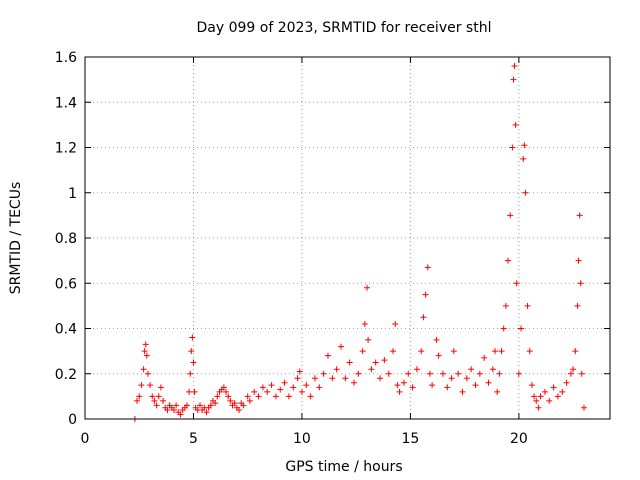 This screenshot has width=640, height=480. What do you see at coordinates (519, 439) in the screenshot?
I see `x-tick-label: 20` at bounding box center [519, 439].